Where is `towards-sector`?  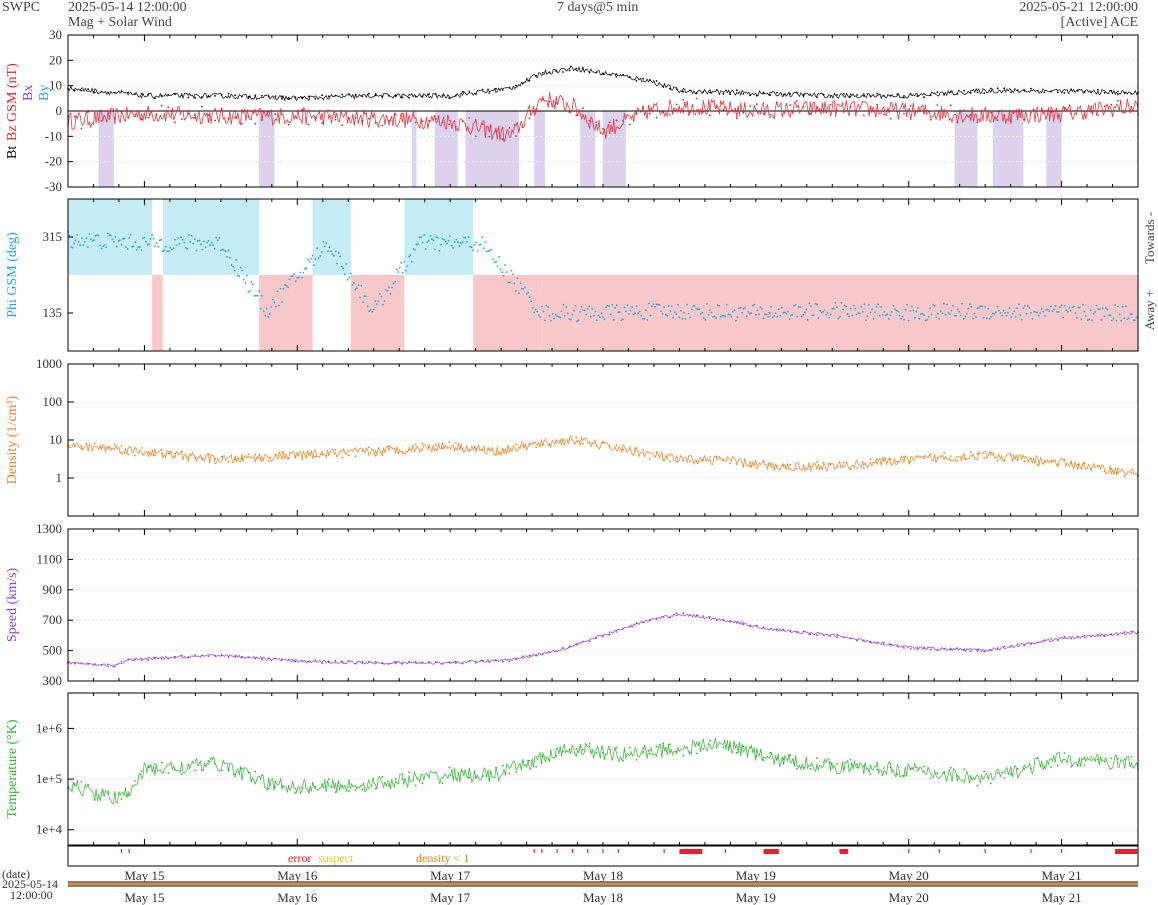
towards-sector is located at coordinates (211, 237).